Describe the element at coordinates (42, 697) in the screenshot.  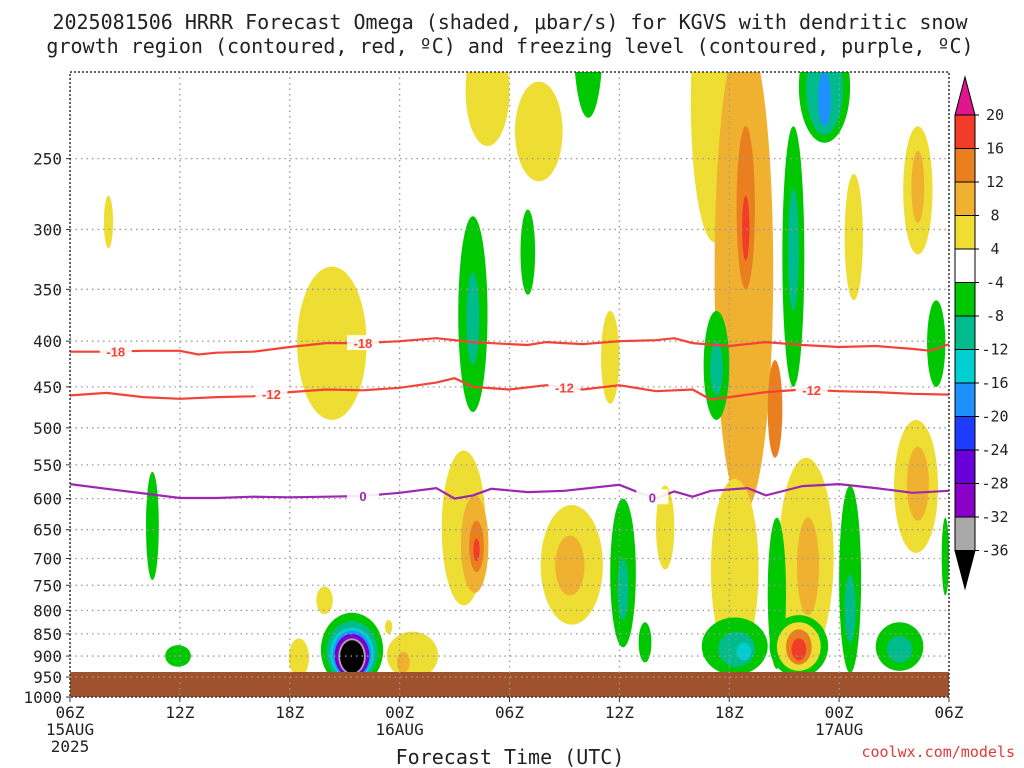
I see `y-tick-label: 1000` at that location.